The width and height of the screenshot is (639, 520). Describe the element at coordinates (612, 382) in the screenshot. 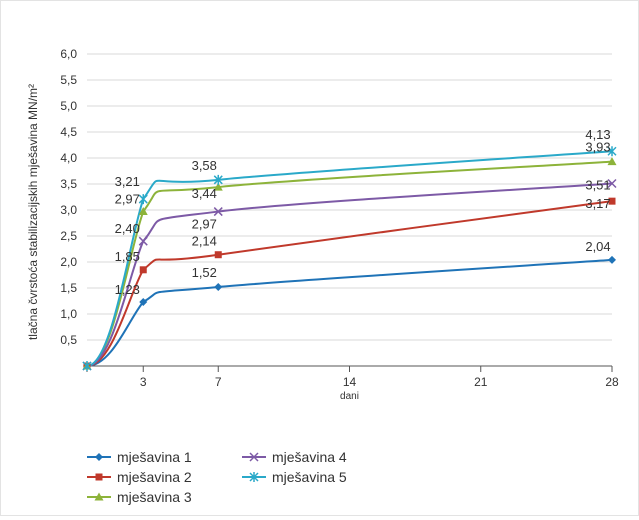

I see `x-tick-label: 28` at that location.